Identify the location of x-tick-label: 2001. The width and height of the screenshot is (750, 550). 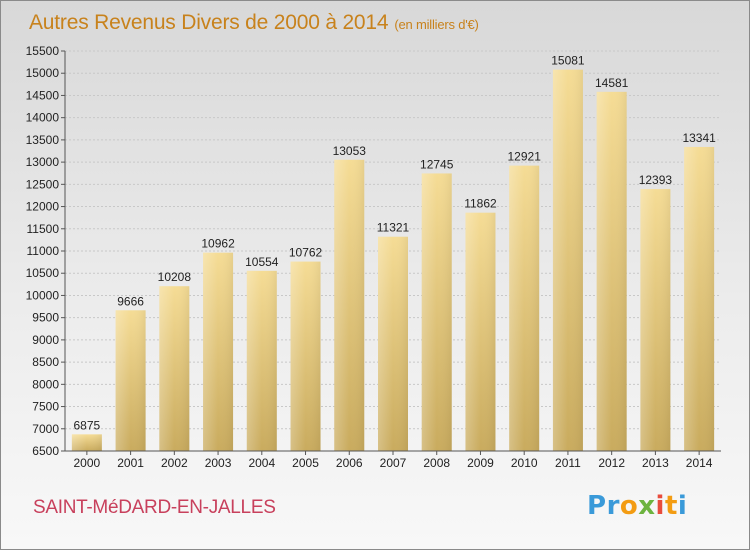
(130, 463).